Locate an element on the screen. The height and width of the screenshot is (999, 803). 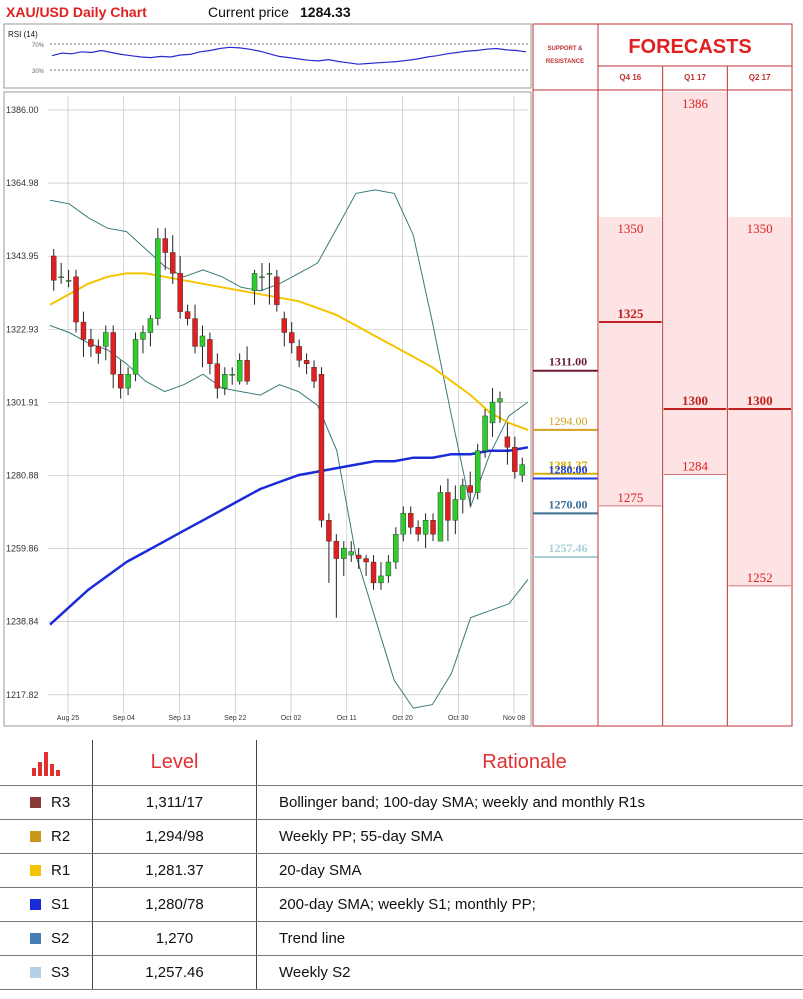
level-name: S1 is located at coordinates (60, 904).